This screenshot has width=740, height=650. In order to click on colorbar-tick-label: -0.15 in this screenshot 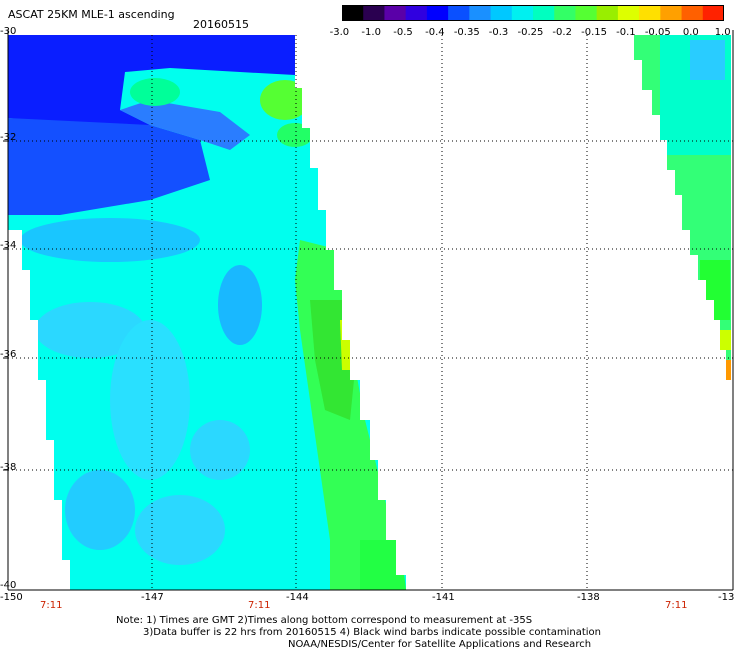, I will do `click(594, 32)`.